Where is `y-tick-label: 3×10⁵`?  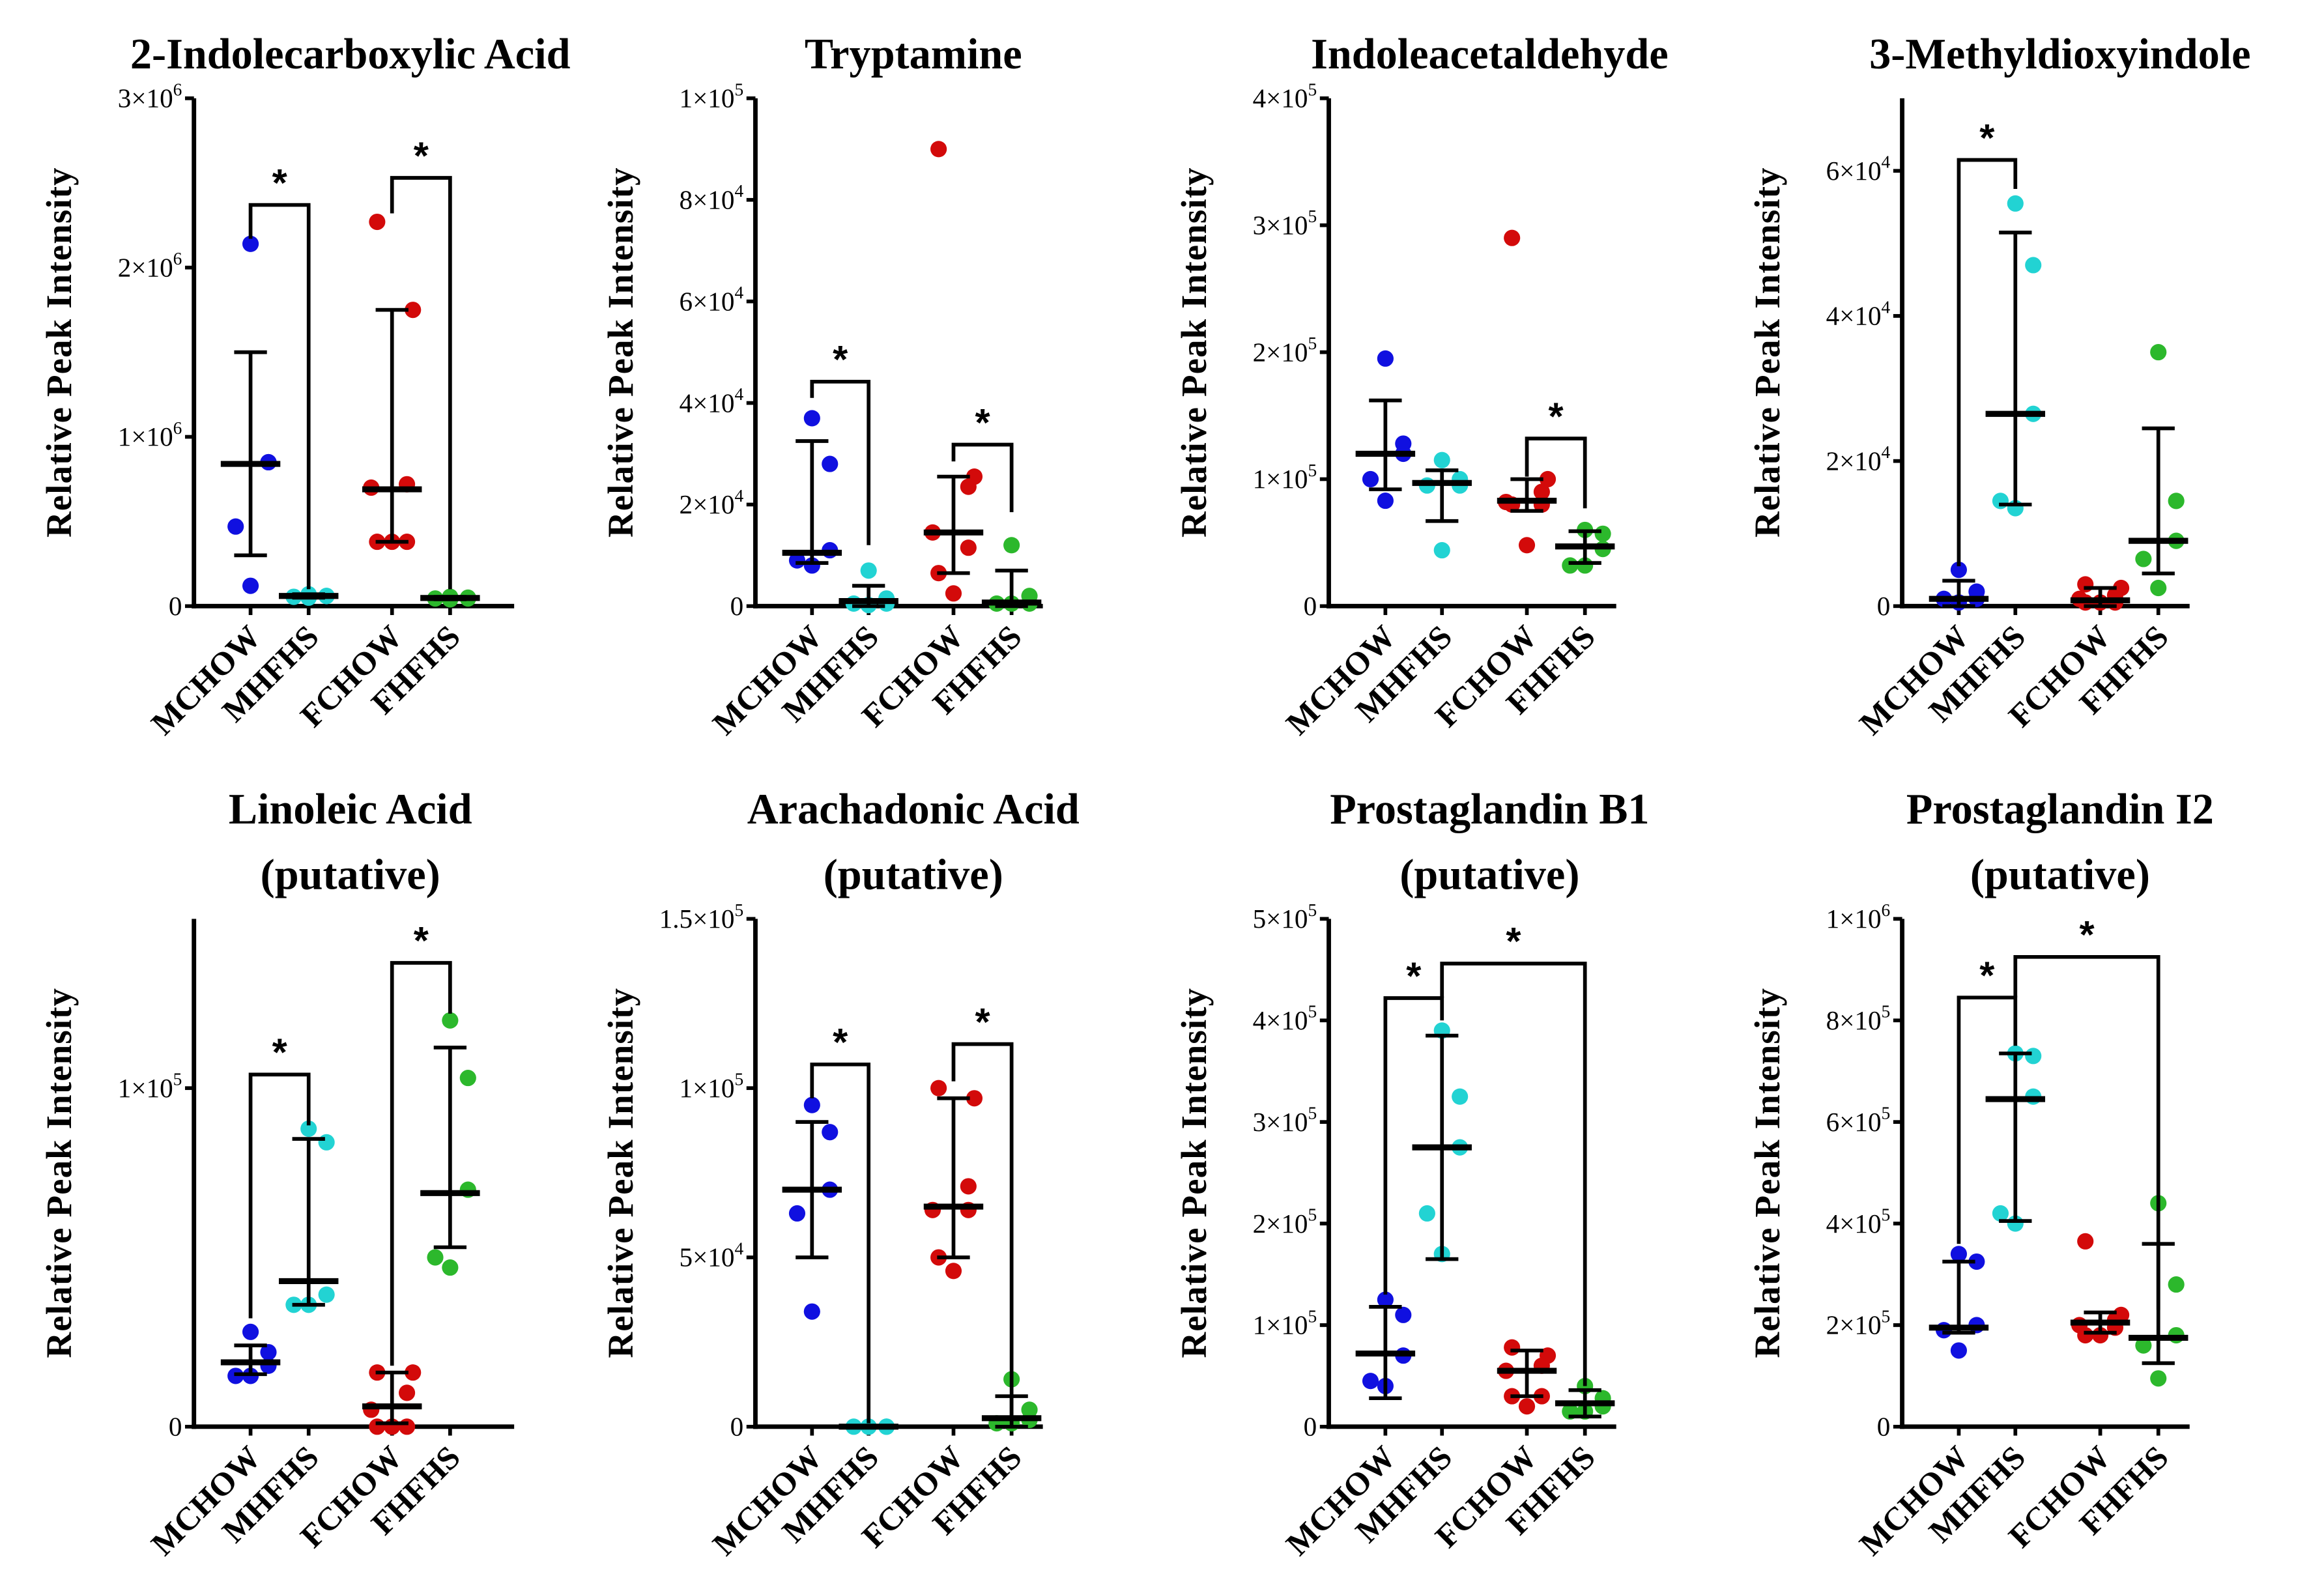 y-tick-label: 3×10⁵ is located at coordinates (1285, 1120).